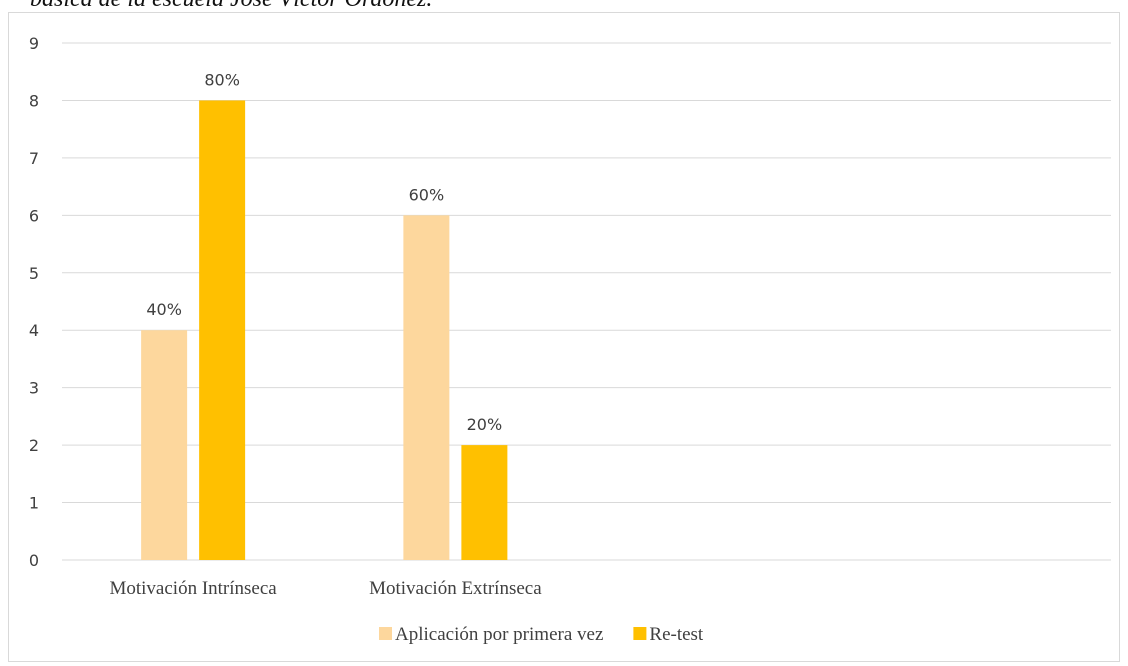 This screenshot has width=1128, height=666. I want to click on y-tick-label: 7, so click(34, 158).